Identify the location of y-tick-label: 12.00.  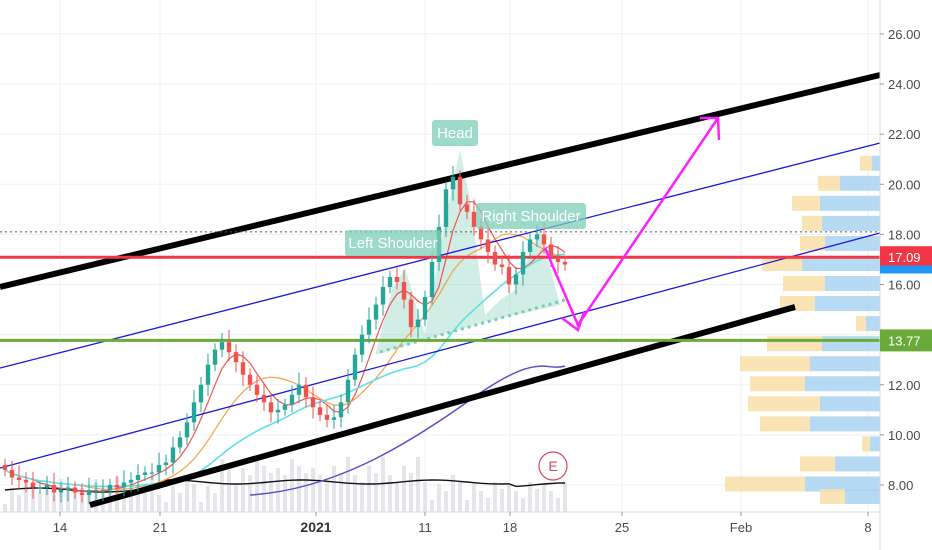
(904, 385).